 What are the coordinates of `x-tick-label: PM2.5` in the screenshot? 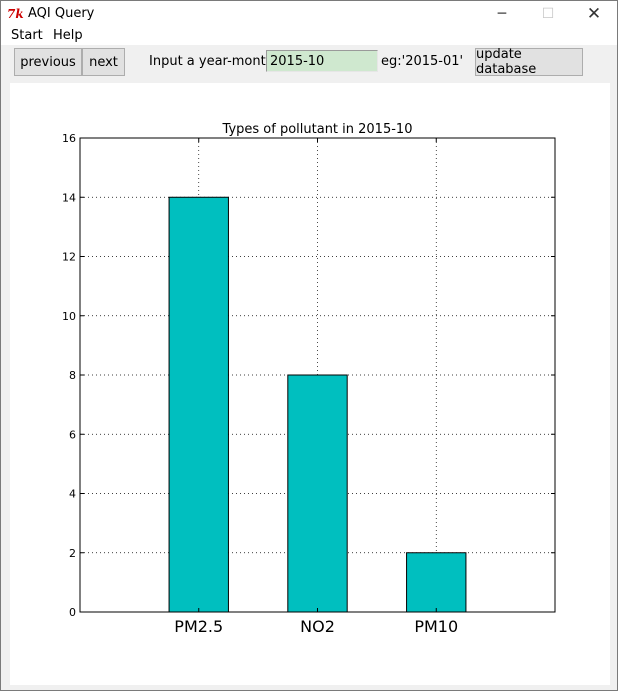 It's located at (198, 626).